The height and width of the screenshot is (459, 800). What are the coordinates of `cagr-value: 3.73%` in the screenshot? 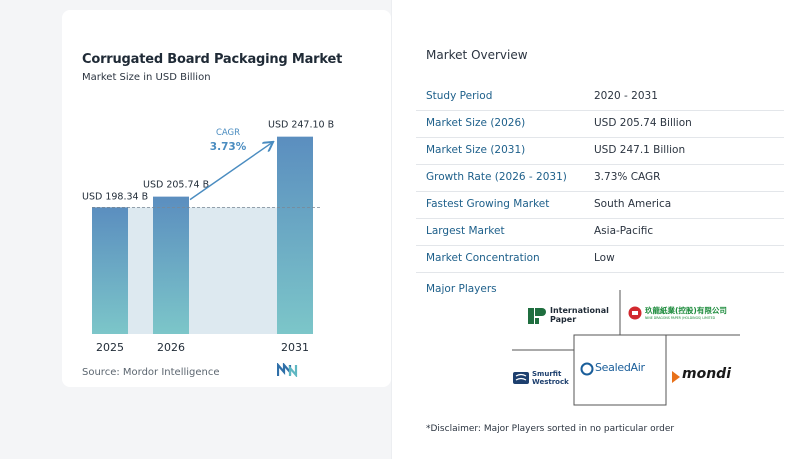 It's located at (228, 147).